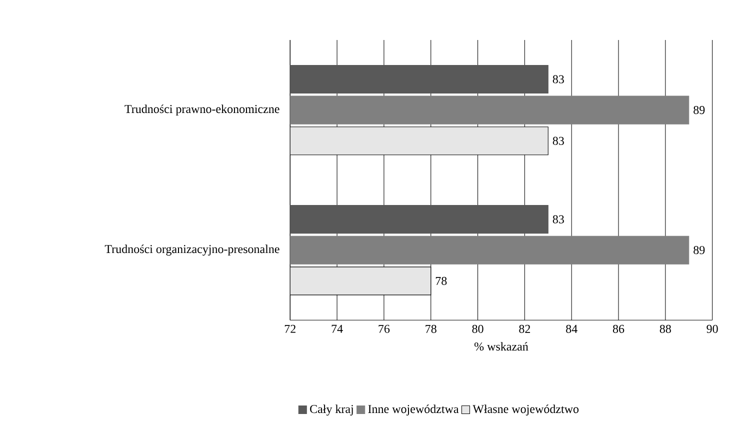 The height and width of the screenshot is (425, 747). Describe the element at coordinates (337, 328) in the screenshot. I see `x-tick-label: 74` at that location.